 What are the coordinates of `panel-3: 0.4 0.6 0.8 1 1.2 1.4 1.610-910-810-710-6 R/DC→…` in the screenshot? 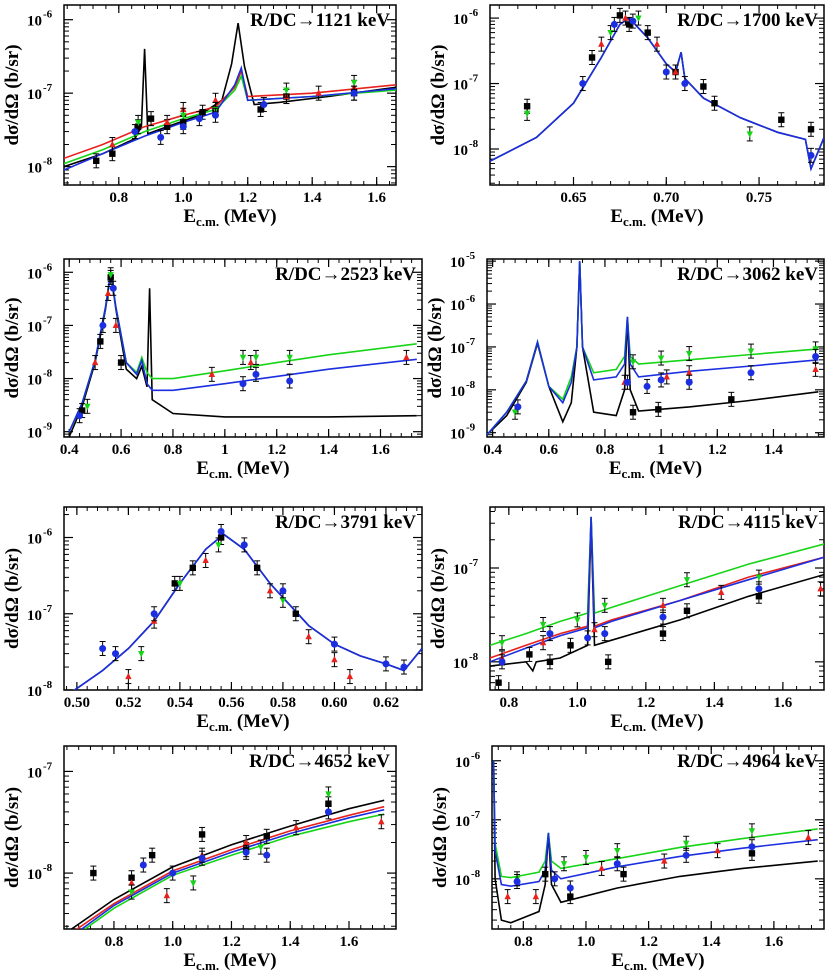 It's located at (212, 369).